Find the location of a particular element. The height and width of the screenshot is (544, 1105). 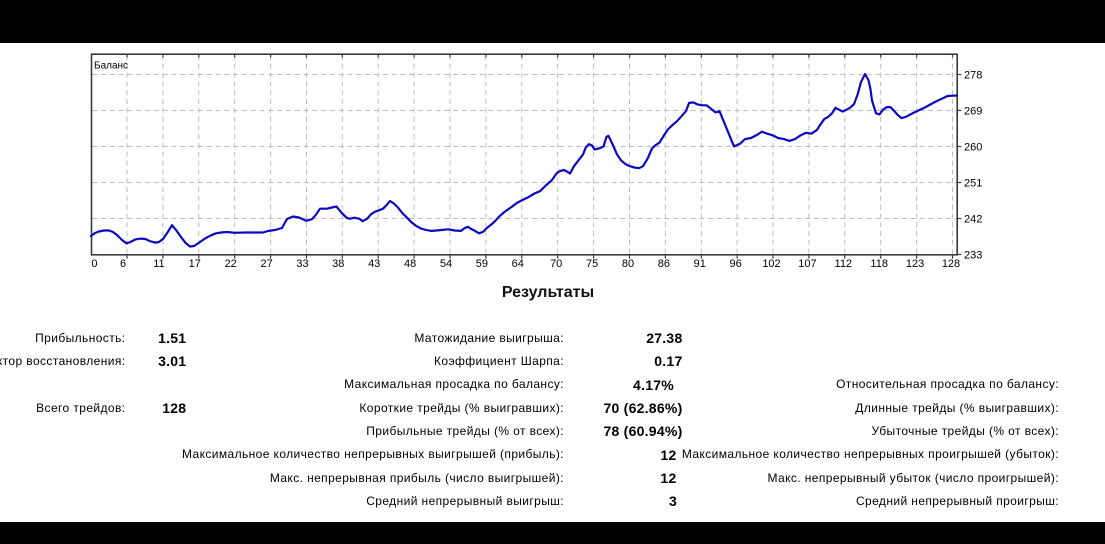

svg-text: 91 is located at coordinates (700, 264).